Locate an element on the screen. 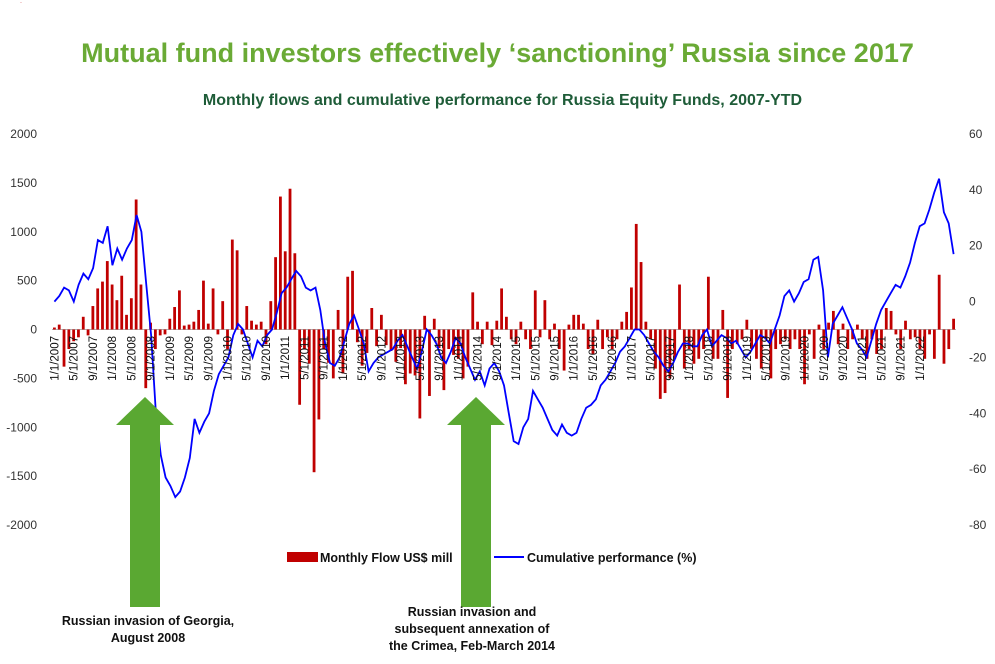  x-tick-label: 1/1/2017 is located at coordinates (632, 358).